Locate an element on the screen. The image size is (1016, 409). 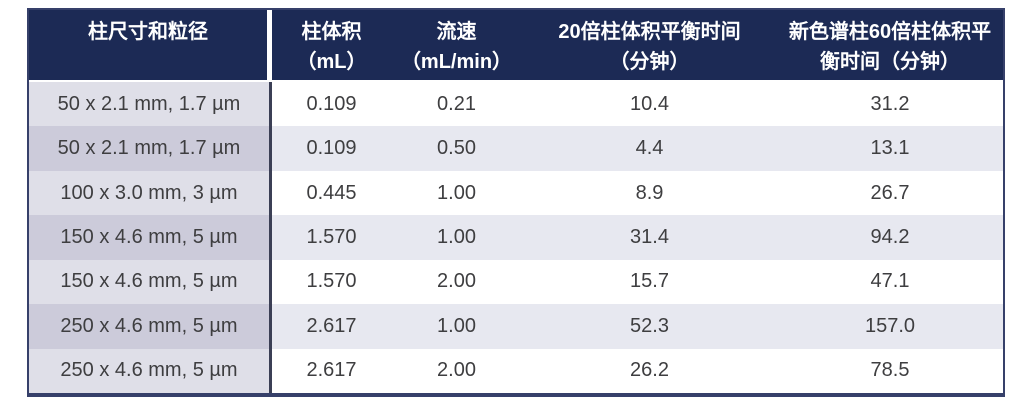
data-cell: 52.3 is located at coordinates (649, 326).